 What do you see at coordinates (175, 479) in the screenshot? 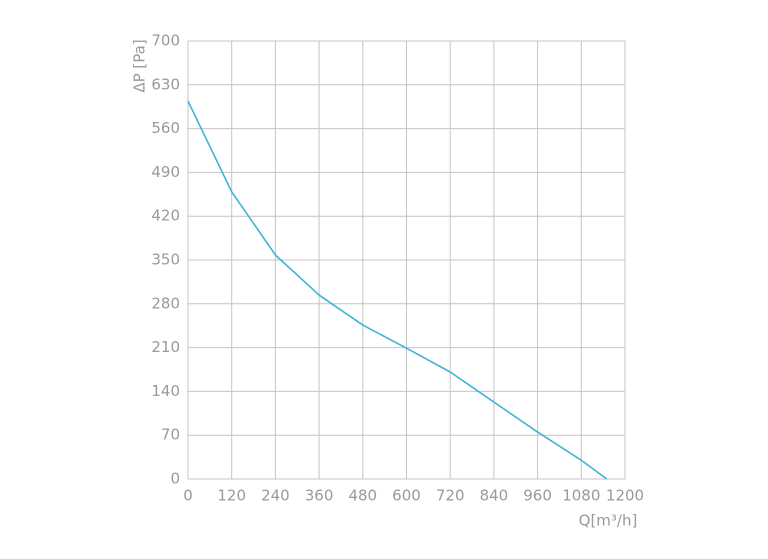
I see `y-tick-label: 0` at bounding box center [175, 479].